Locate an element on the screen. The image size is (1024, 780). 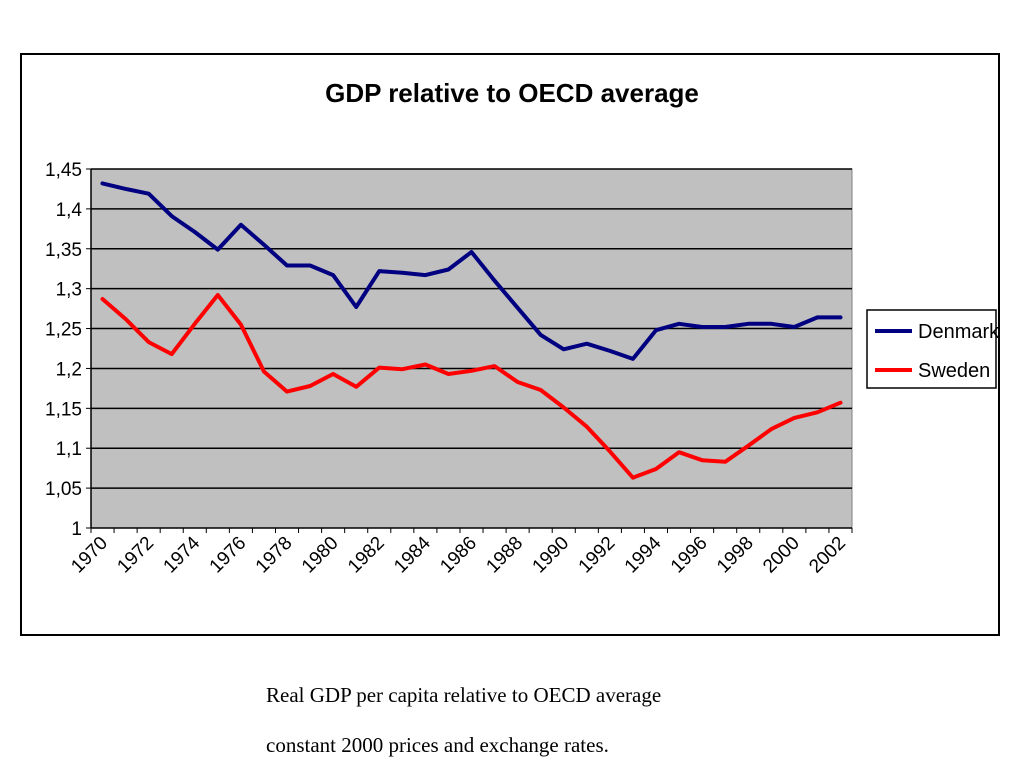
legend-box is located at coordinates (931, 349).